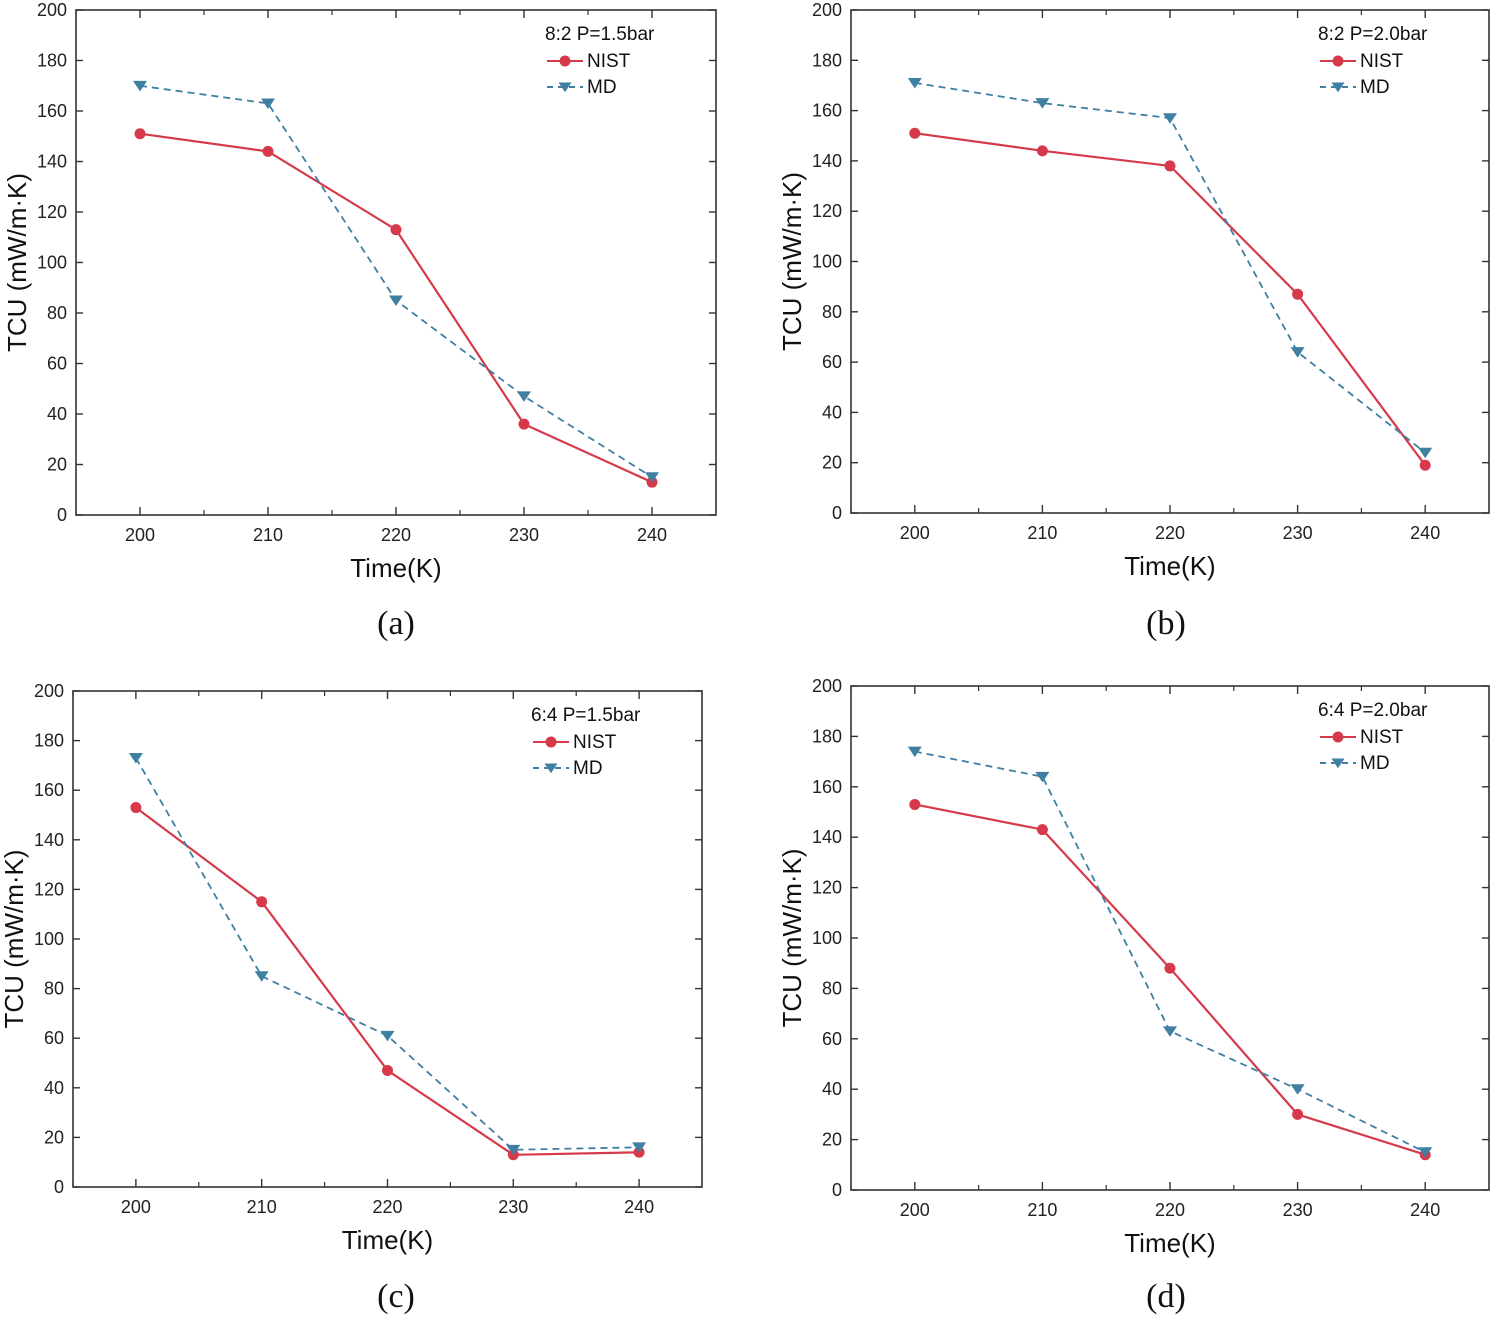  I want to click on y-tick-label: 180, so click(827, 60).